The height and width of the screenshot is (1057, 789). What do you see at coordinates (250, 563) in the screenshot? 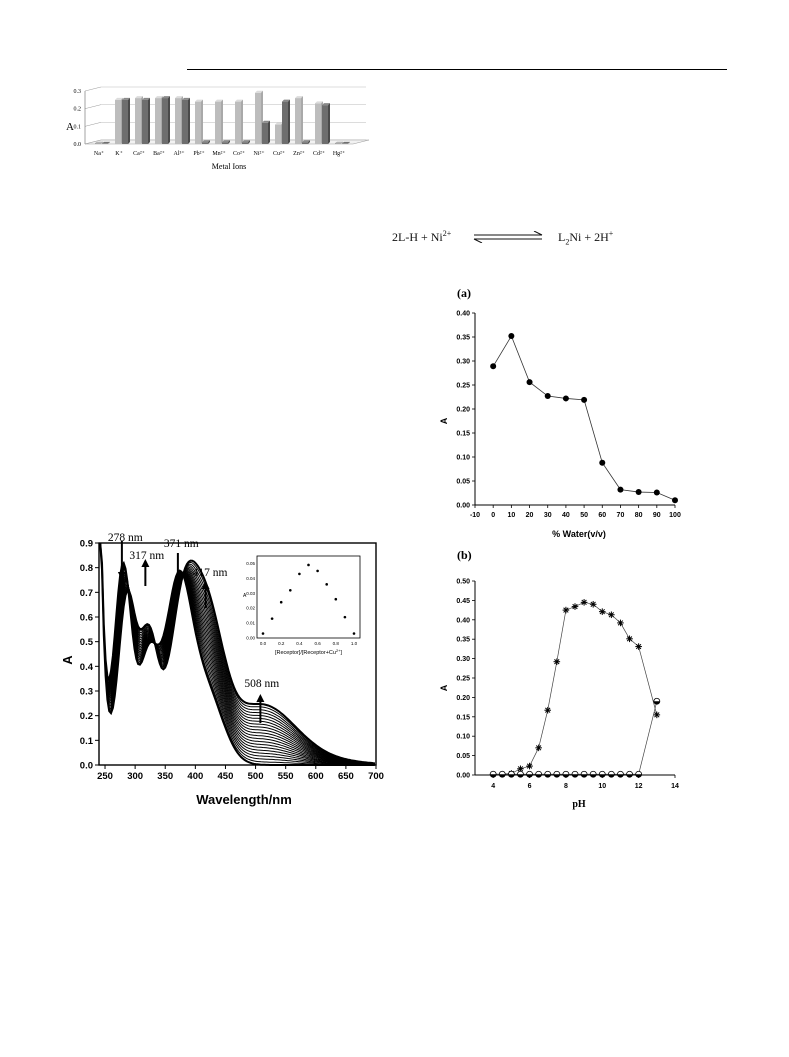
I see `inset-ytick-label: 0.05` at bounding box center [250, 563].